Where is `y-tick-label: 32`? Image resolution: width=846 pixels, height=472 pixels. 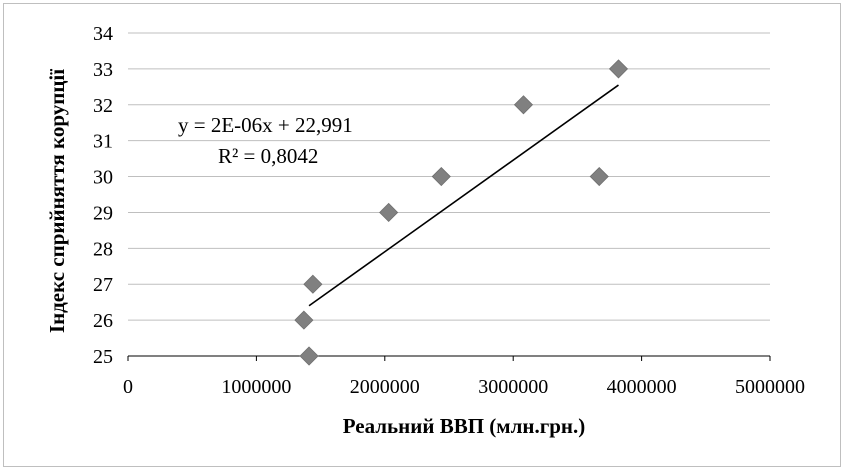
y-tick-label: 32 is located at coordinates (103, 106).